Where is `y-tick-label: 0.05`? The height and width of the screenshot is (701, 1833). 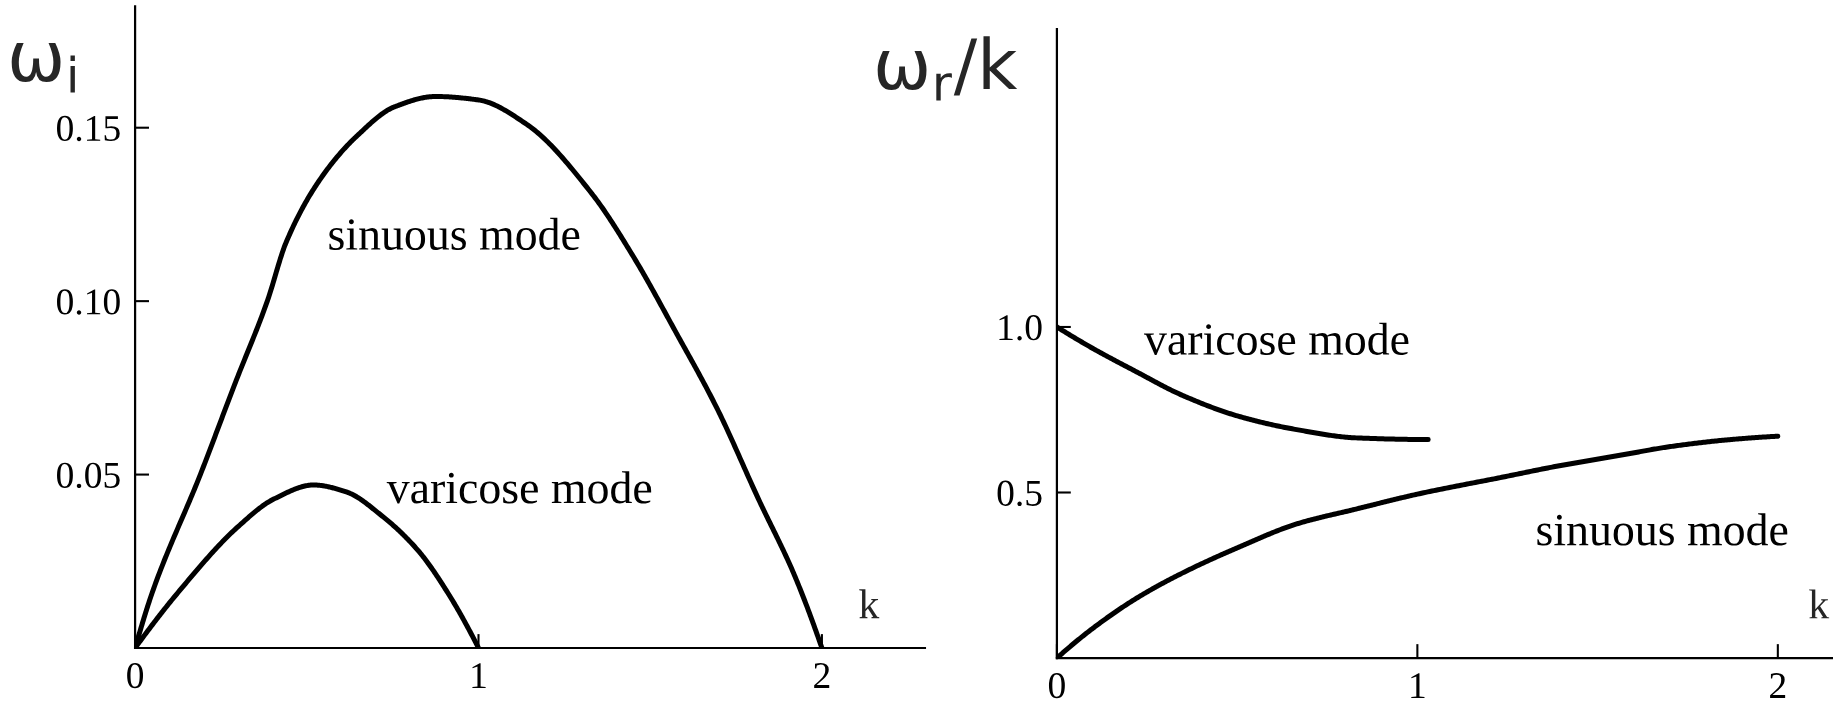 y-tick-label: 0.05 is located at coordinates (88, 475).